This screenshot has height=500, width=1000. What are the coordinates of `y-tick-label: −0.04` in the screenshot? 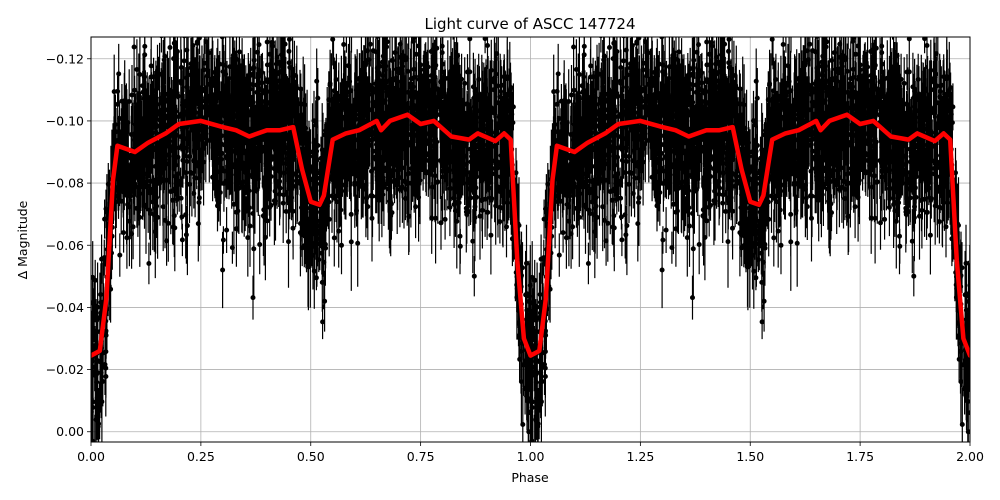 It's located at (65, 307).